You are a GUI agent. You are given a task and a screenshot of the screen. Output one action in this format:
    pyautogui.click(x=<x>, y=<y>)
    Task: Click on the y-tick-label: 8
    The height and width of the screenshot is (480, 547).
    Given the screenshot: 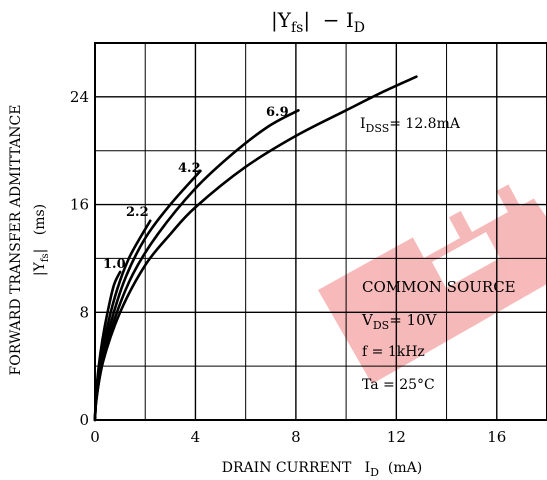 What is the action you would take?
    pyautogui.click(x=84, y=312)
    